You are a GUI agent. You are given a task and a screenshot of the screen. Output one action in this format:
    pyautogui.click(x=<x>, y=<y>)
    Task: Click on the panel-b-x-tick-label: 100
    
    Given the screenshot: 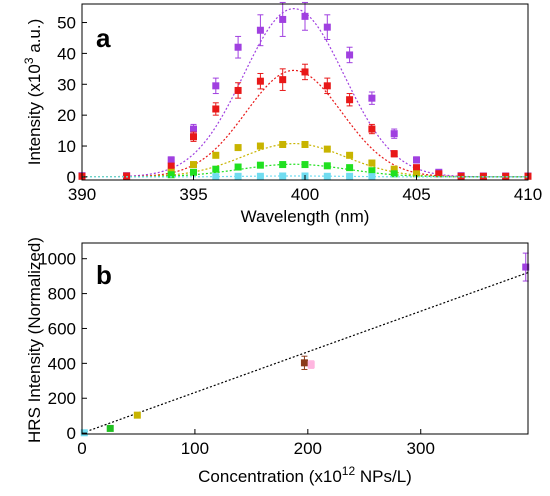 What is the action you would take?
    pyautogui.click(x=195, y=448)
    